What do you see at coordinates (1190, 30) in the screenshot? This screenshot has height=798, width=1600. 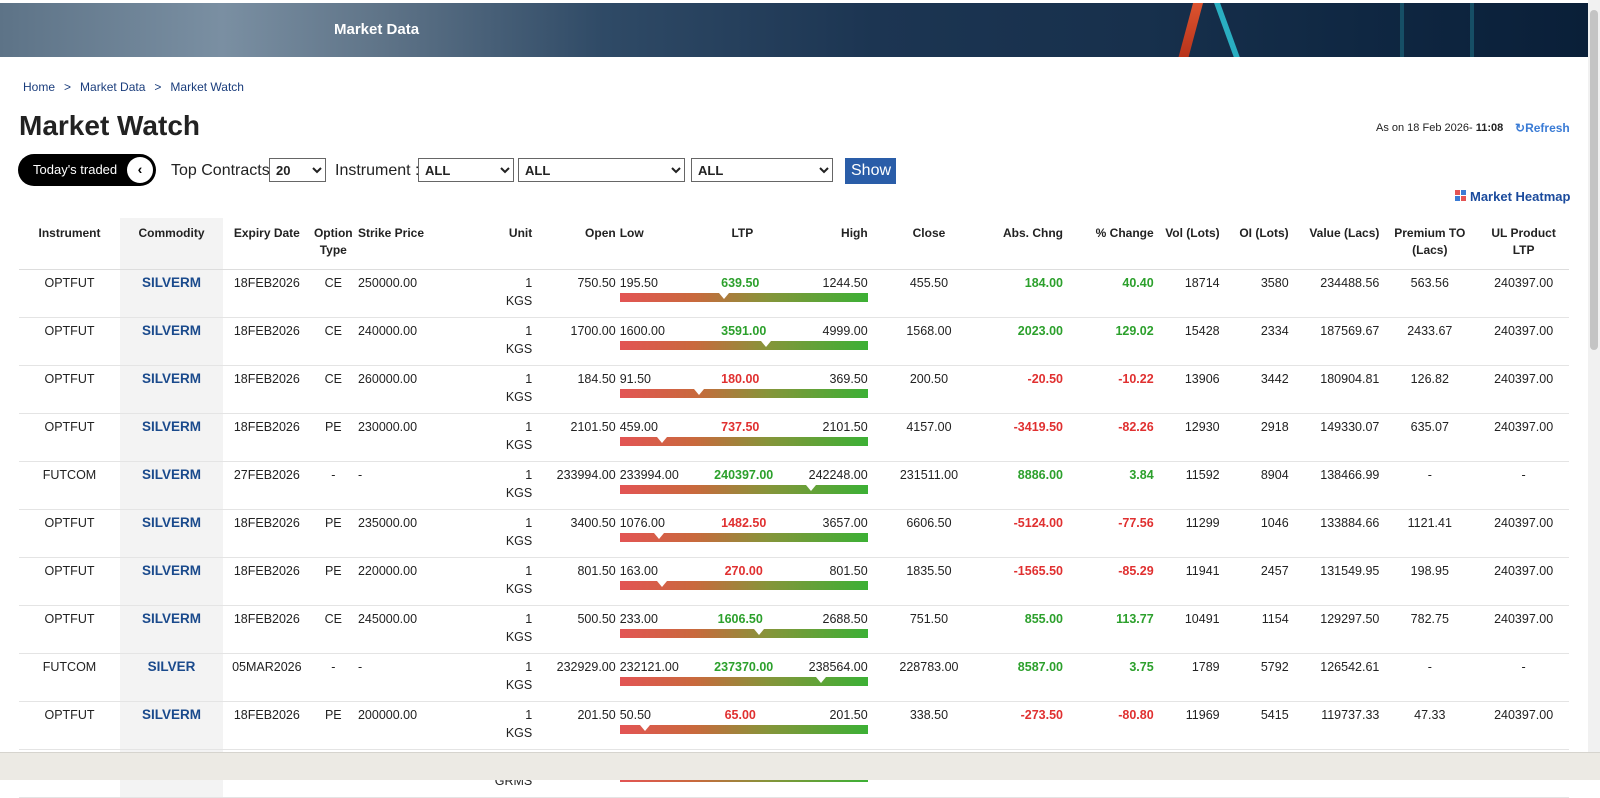 I see `banner-decoration` at bounding box center [1190, 30].